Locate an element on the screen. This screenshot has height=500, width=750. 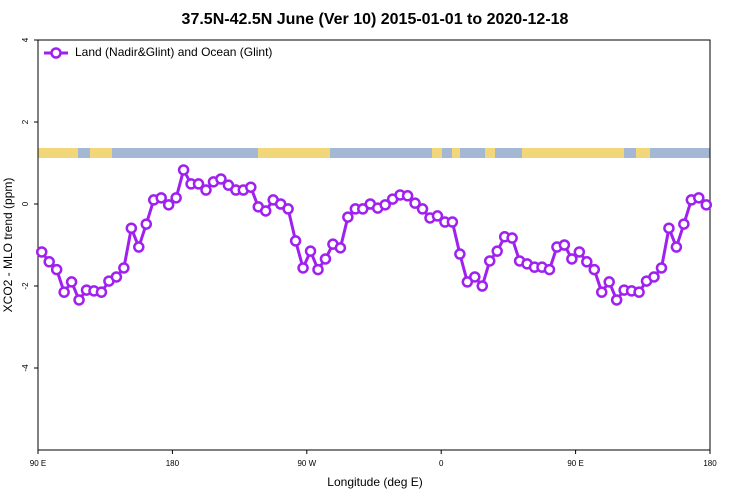
land-ocean-strip is located at coordinates (374, 153).